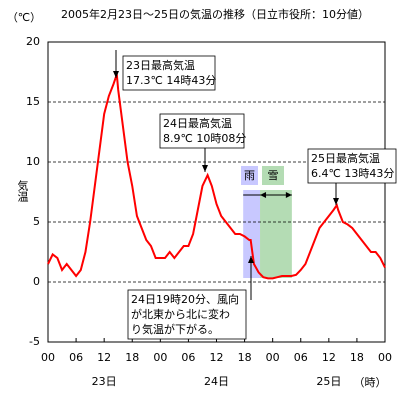  Describe the element at coordinates (171, 80) in the screenshot. I see `annotation-text: 17.3℃ 14時43分` at that location.